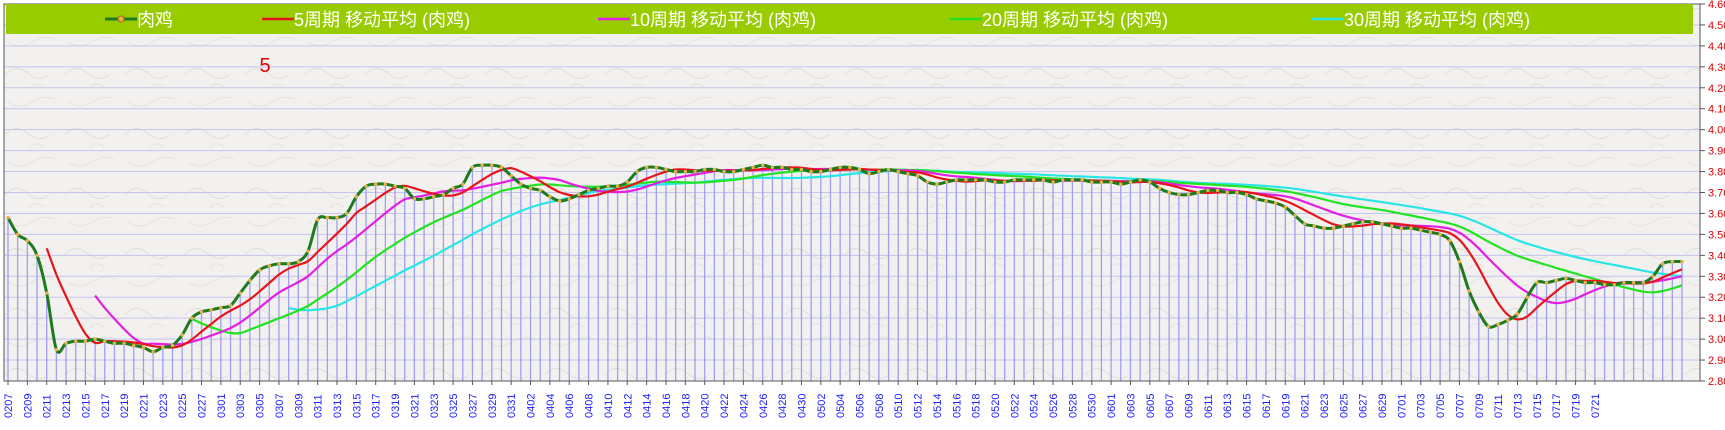 The image size is (1725, 430). Describe the element at coordinates (1267, 406) in the screenshot. I see `x-tick-label: 0617` at that location.